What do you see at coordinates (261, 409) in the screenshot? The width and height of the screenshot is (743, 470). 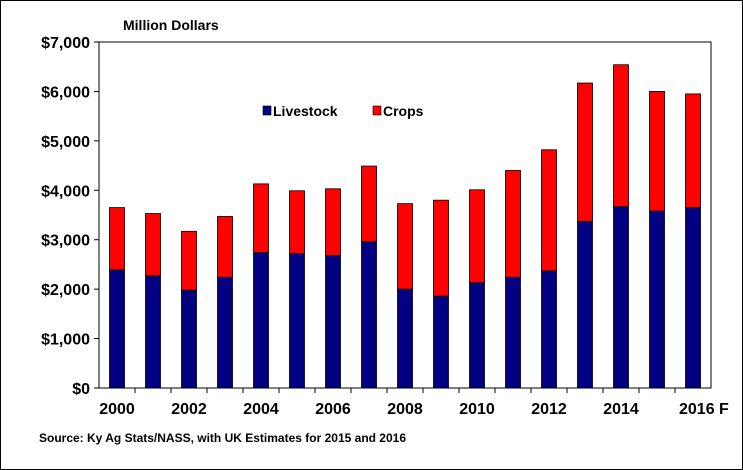 I see `x-tick-label: 2004` at bounding box center [261, 409].